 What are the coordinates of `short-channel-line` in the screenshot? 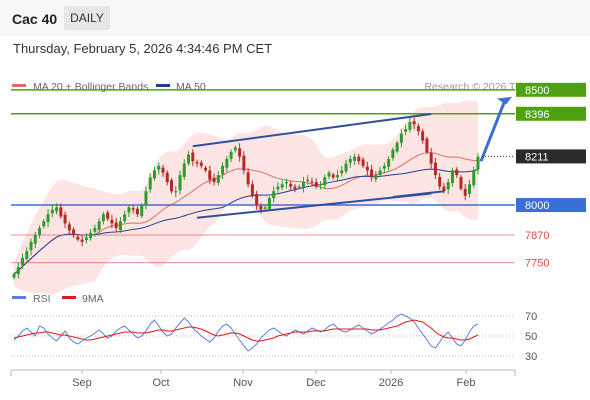 It's located at (418, 194).